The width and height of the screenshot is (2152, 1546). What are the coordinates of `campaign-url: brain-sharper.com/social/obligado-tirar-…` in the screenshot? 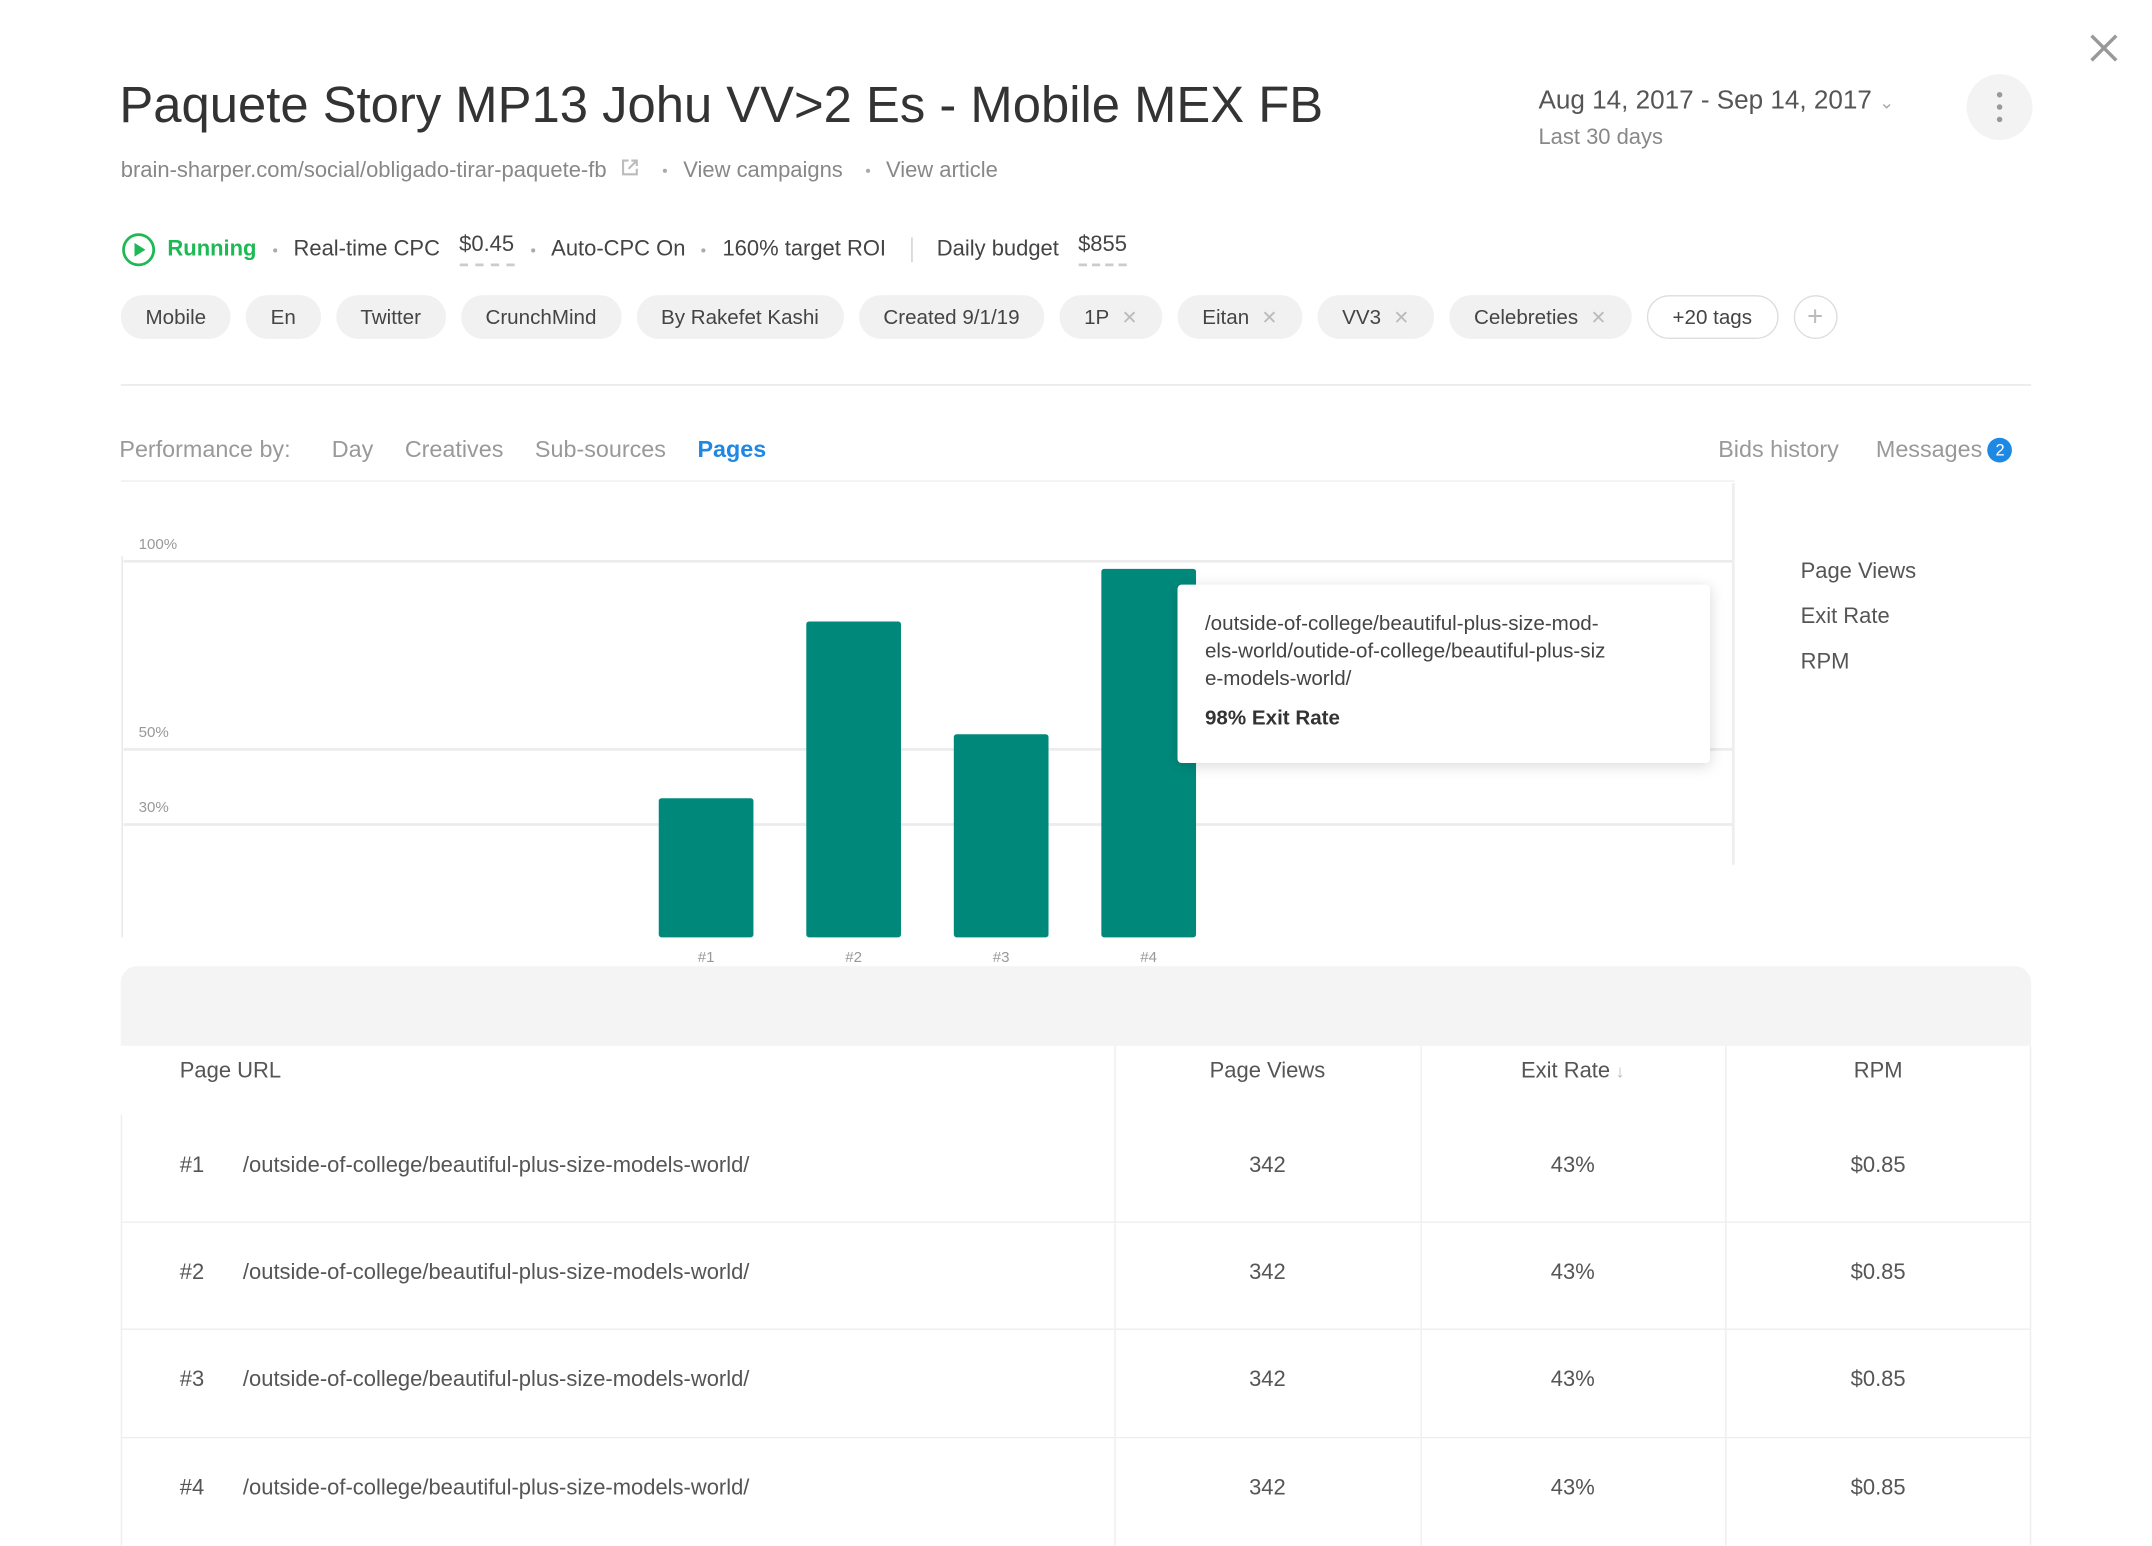 It's located at (363, 171).